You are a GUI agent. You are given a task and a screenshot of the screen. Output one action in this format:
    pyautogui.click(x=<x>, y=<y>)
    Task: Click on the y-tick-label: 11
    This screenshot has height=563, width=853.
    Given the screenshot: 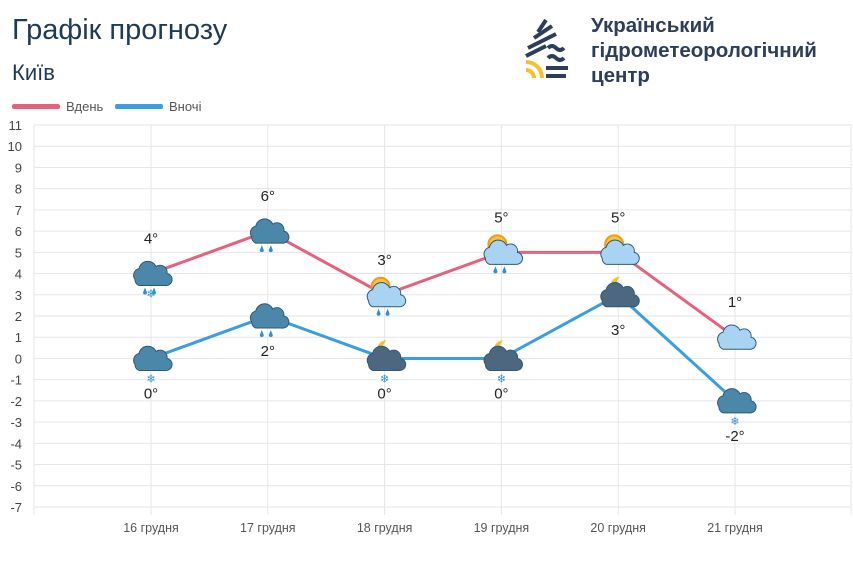 What is the action you would take?
    pyautogui.click(x=16, y=125)
    